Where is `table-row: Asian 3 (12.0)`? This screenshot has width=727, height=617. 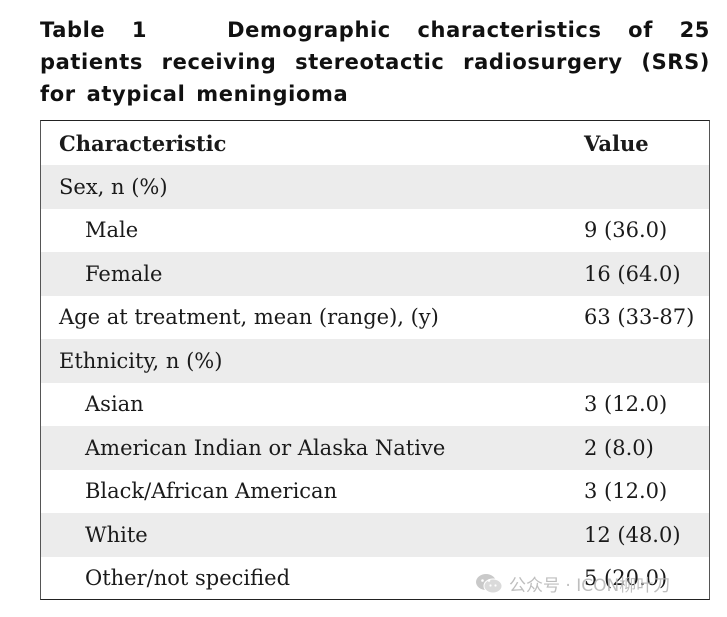
table-row: Asian 3 (12.0) is located at coordinates (375, 405).